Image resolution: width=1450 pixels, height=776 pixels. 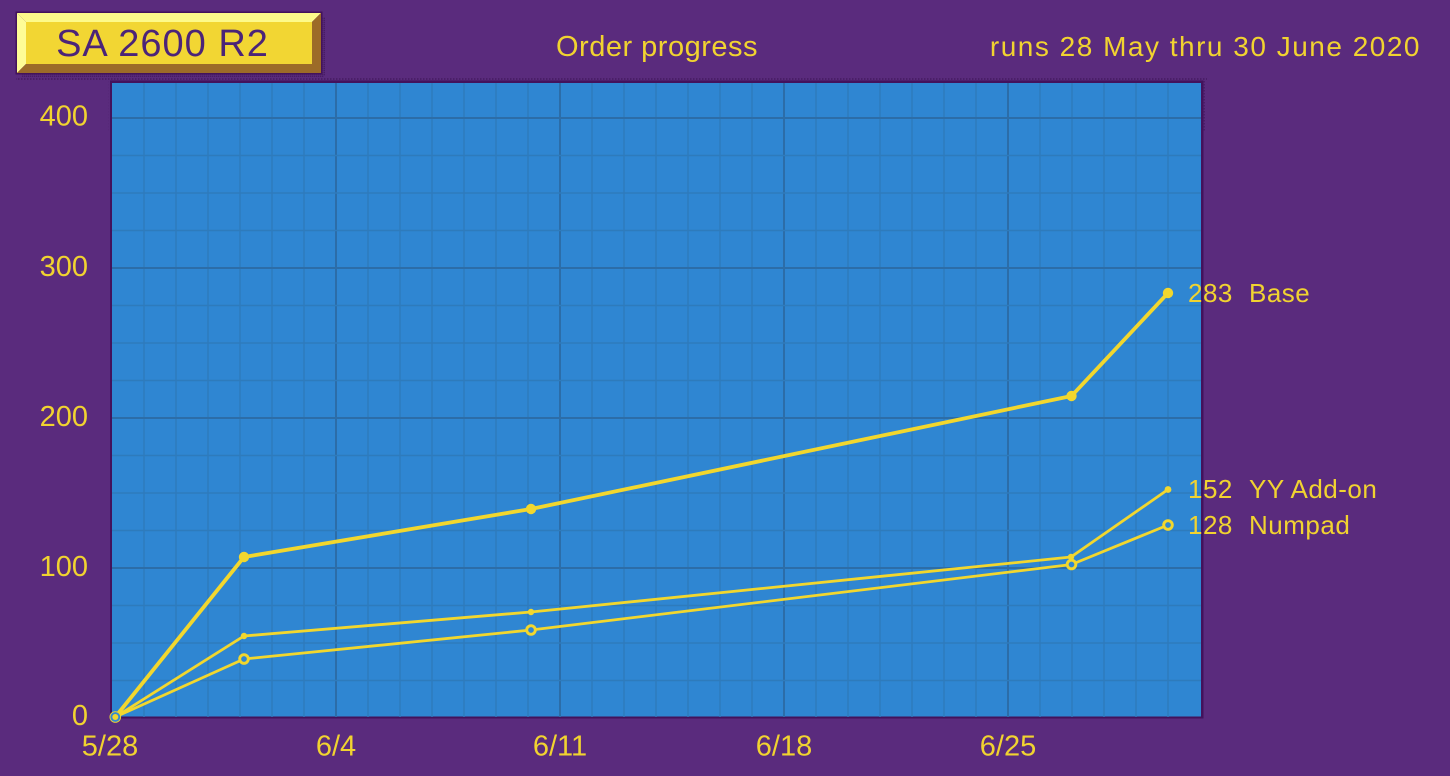 What do you see at coordinates (1279, 293) in the screenshot?
I see `svg-text: Base` at bounding box center [1279, 293].